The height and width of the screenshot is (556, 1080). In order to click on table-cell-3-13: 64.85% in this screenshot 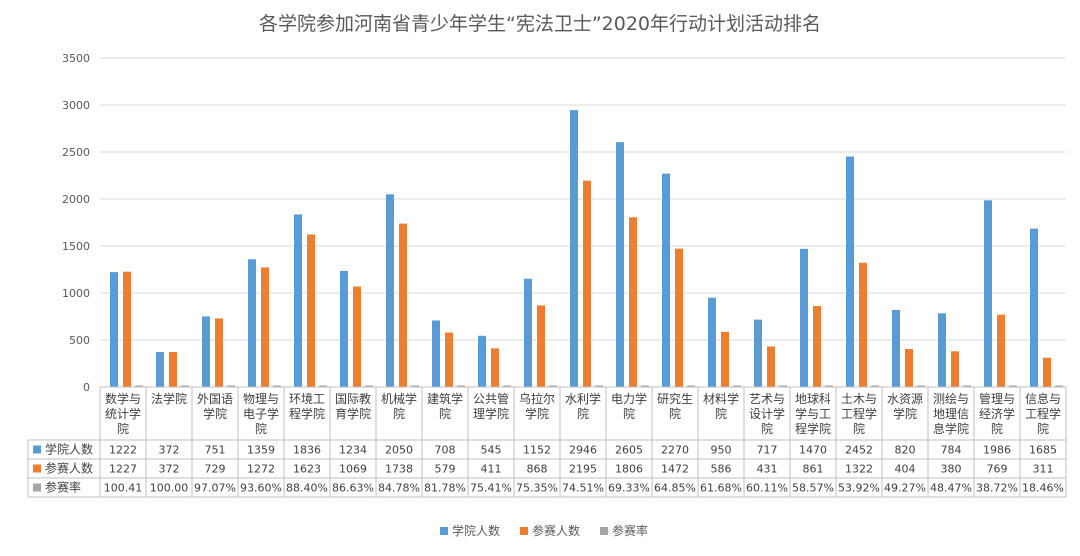, I will do `click(675, 488)`.